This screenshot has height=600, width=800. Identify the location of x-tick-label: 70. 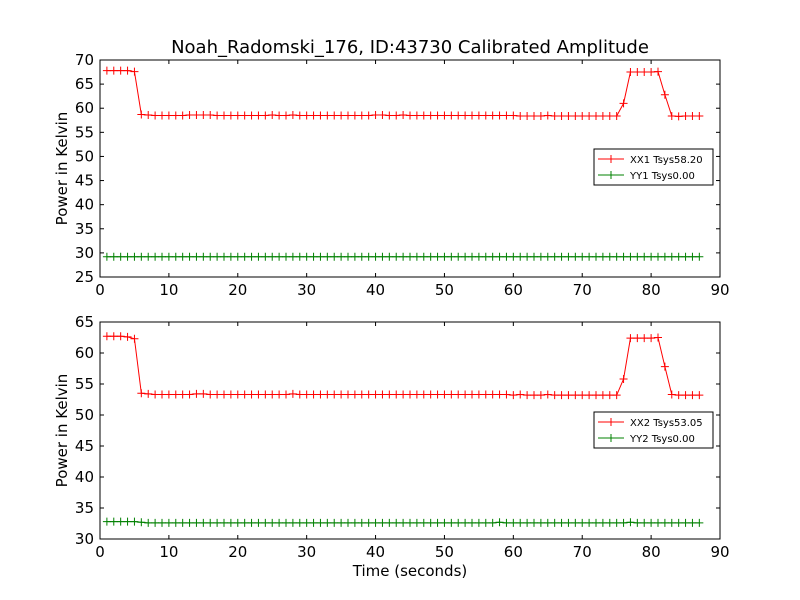
(582, 290).